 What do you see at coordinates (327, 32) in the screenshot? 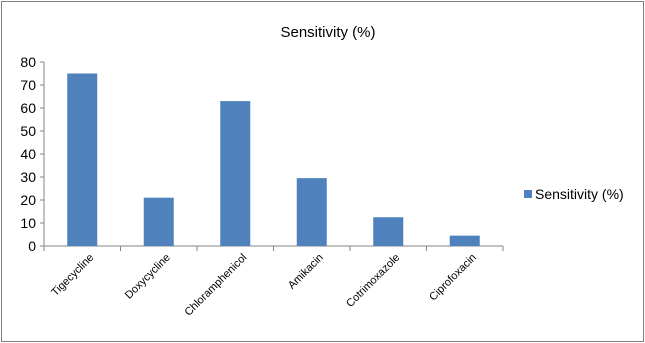
I see `chart-title: Sensitivity (%)` at bounding box center [327, 32].